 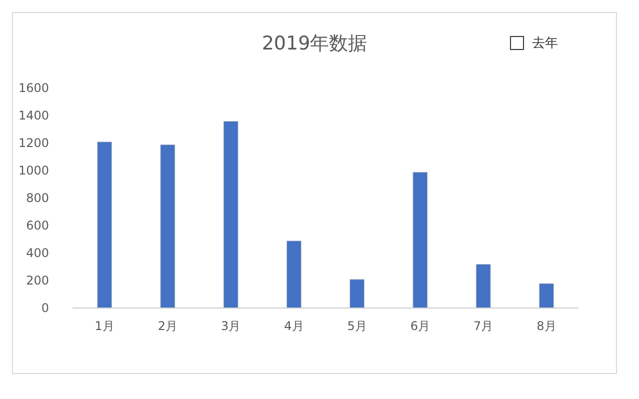 What do you see at coordinates (33, 88) in the screenshot?
I see `y-tick-label: 1600` at bounding box center [33, 88].